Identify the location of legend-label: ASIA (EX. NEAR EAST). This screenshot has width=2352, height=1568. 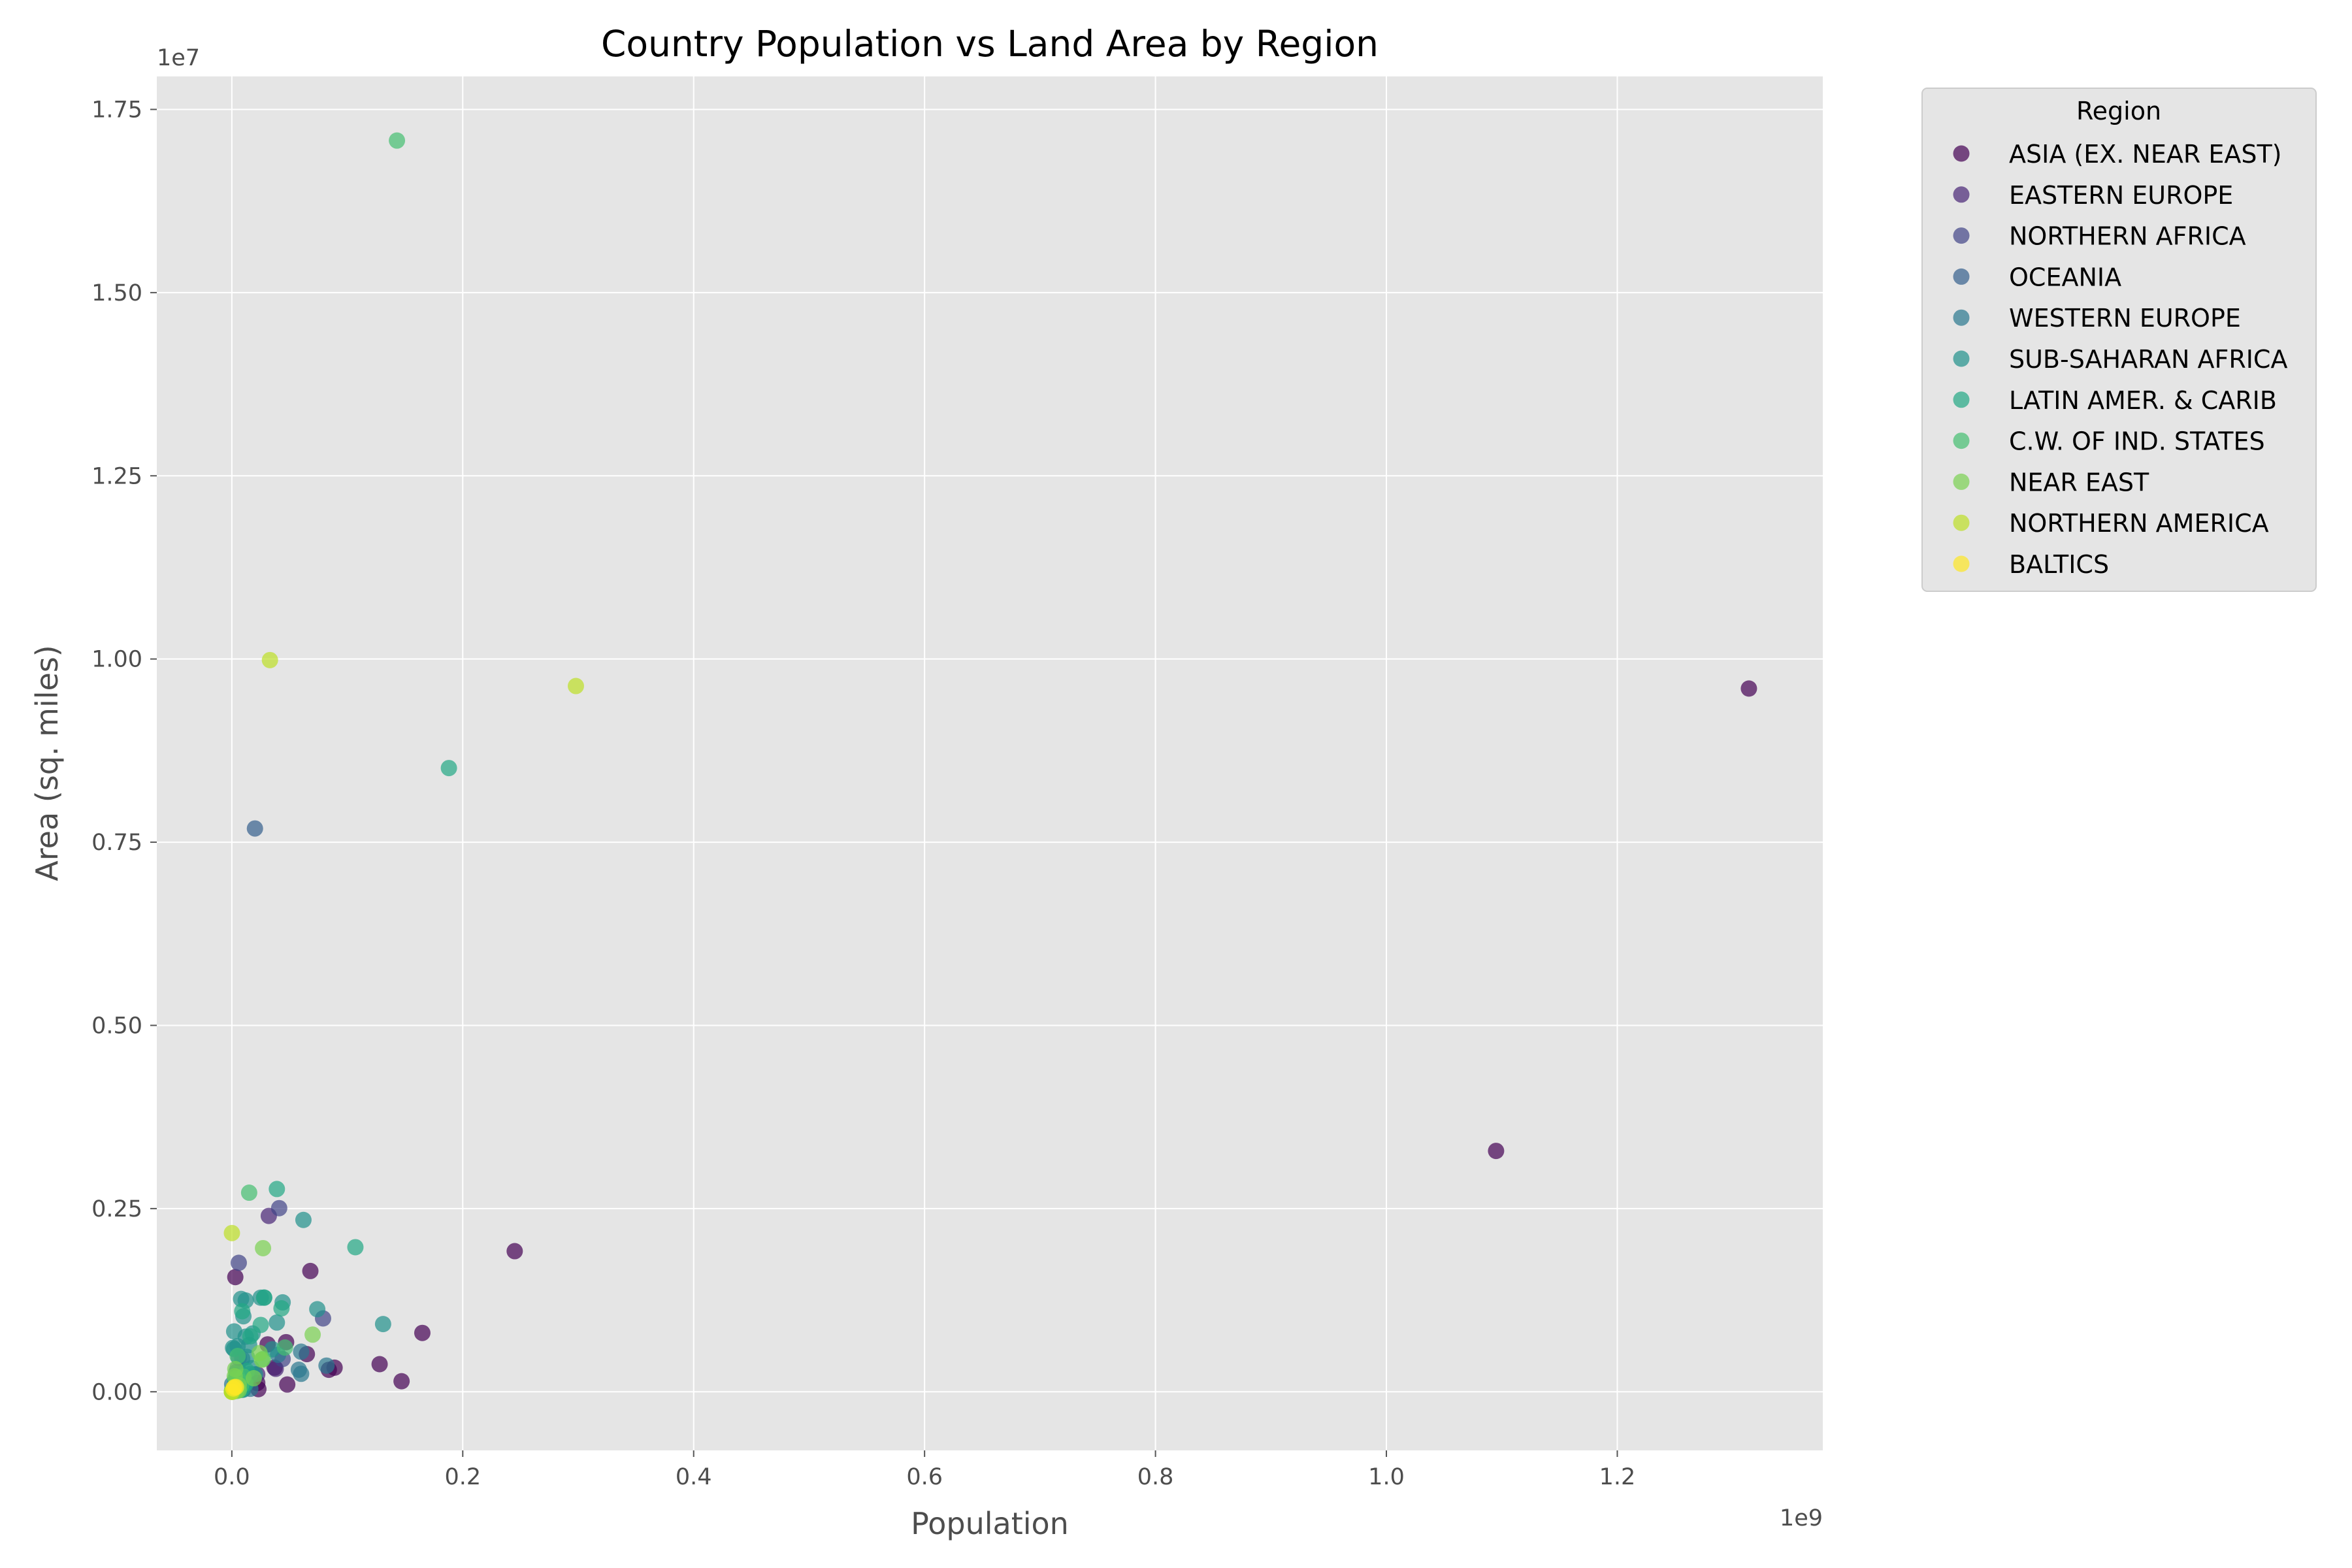
(2145, 154).